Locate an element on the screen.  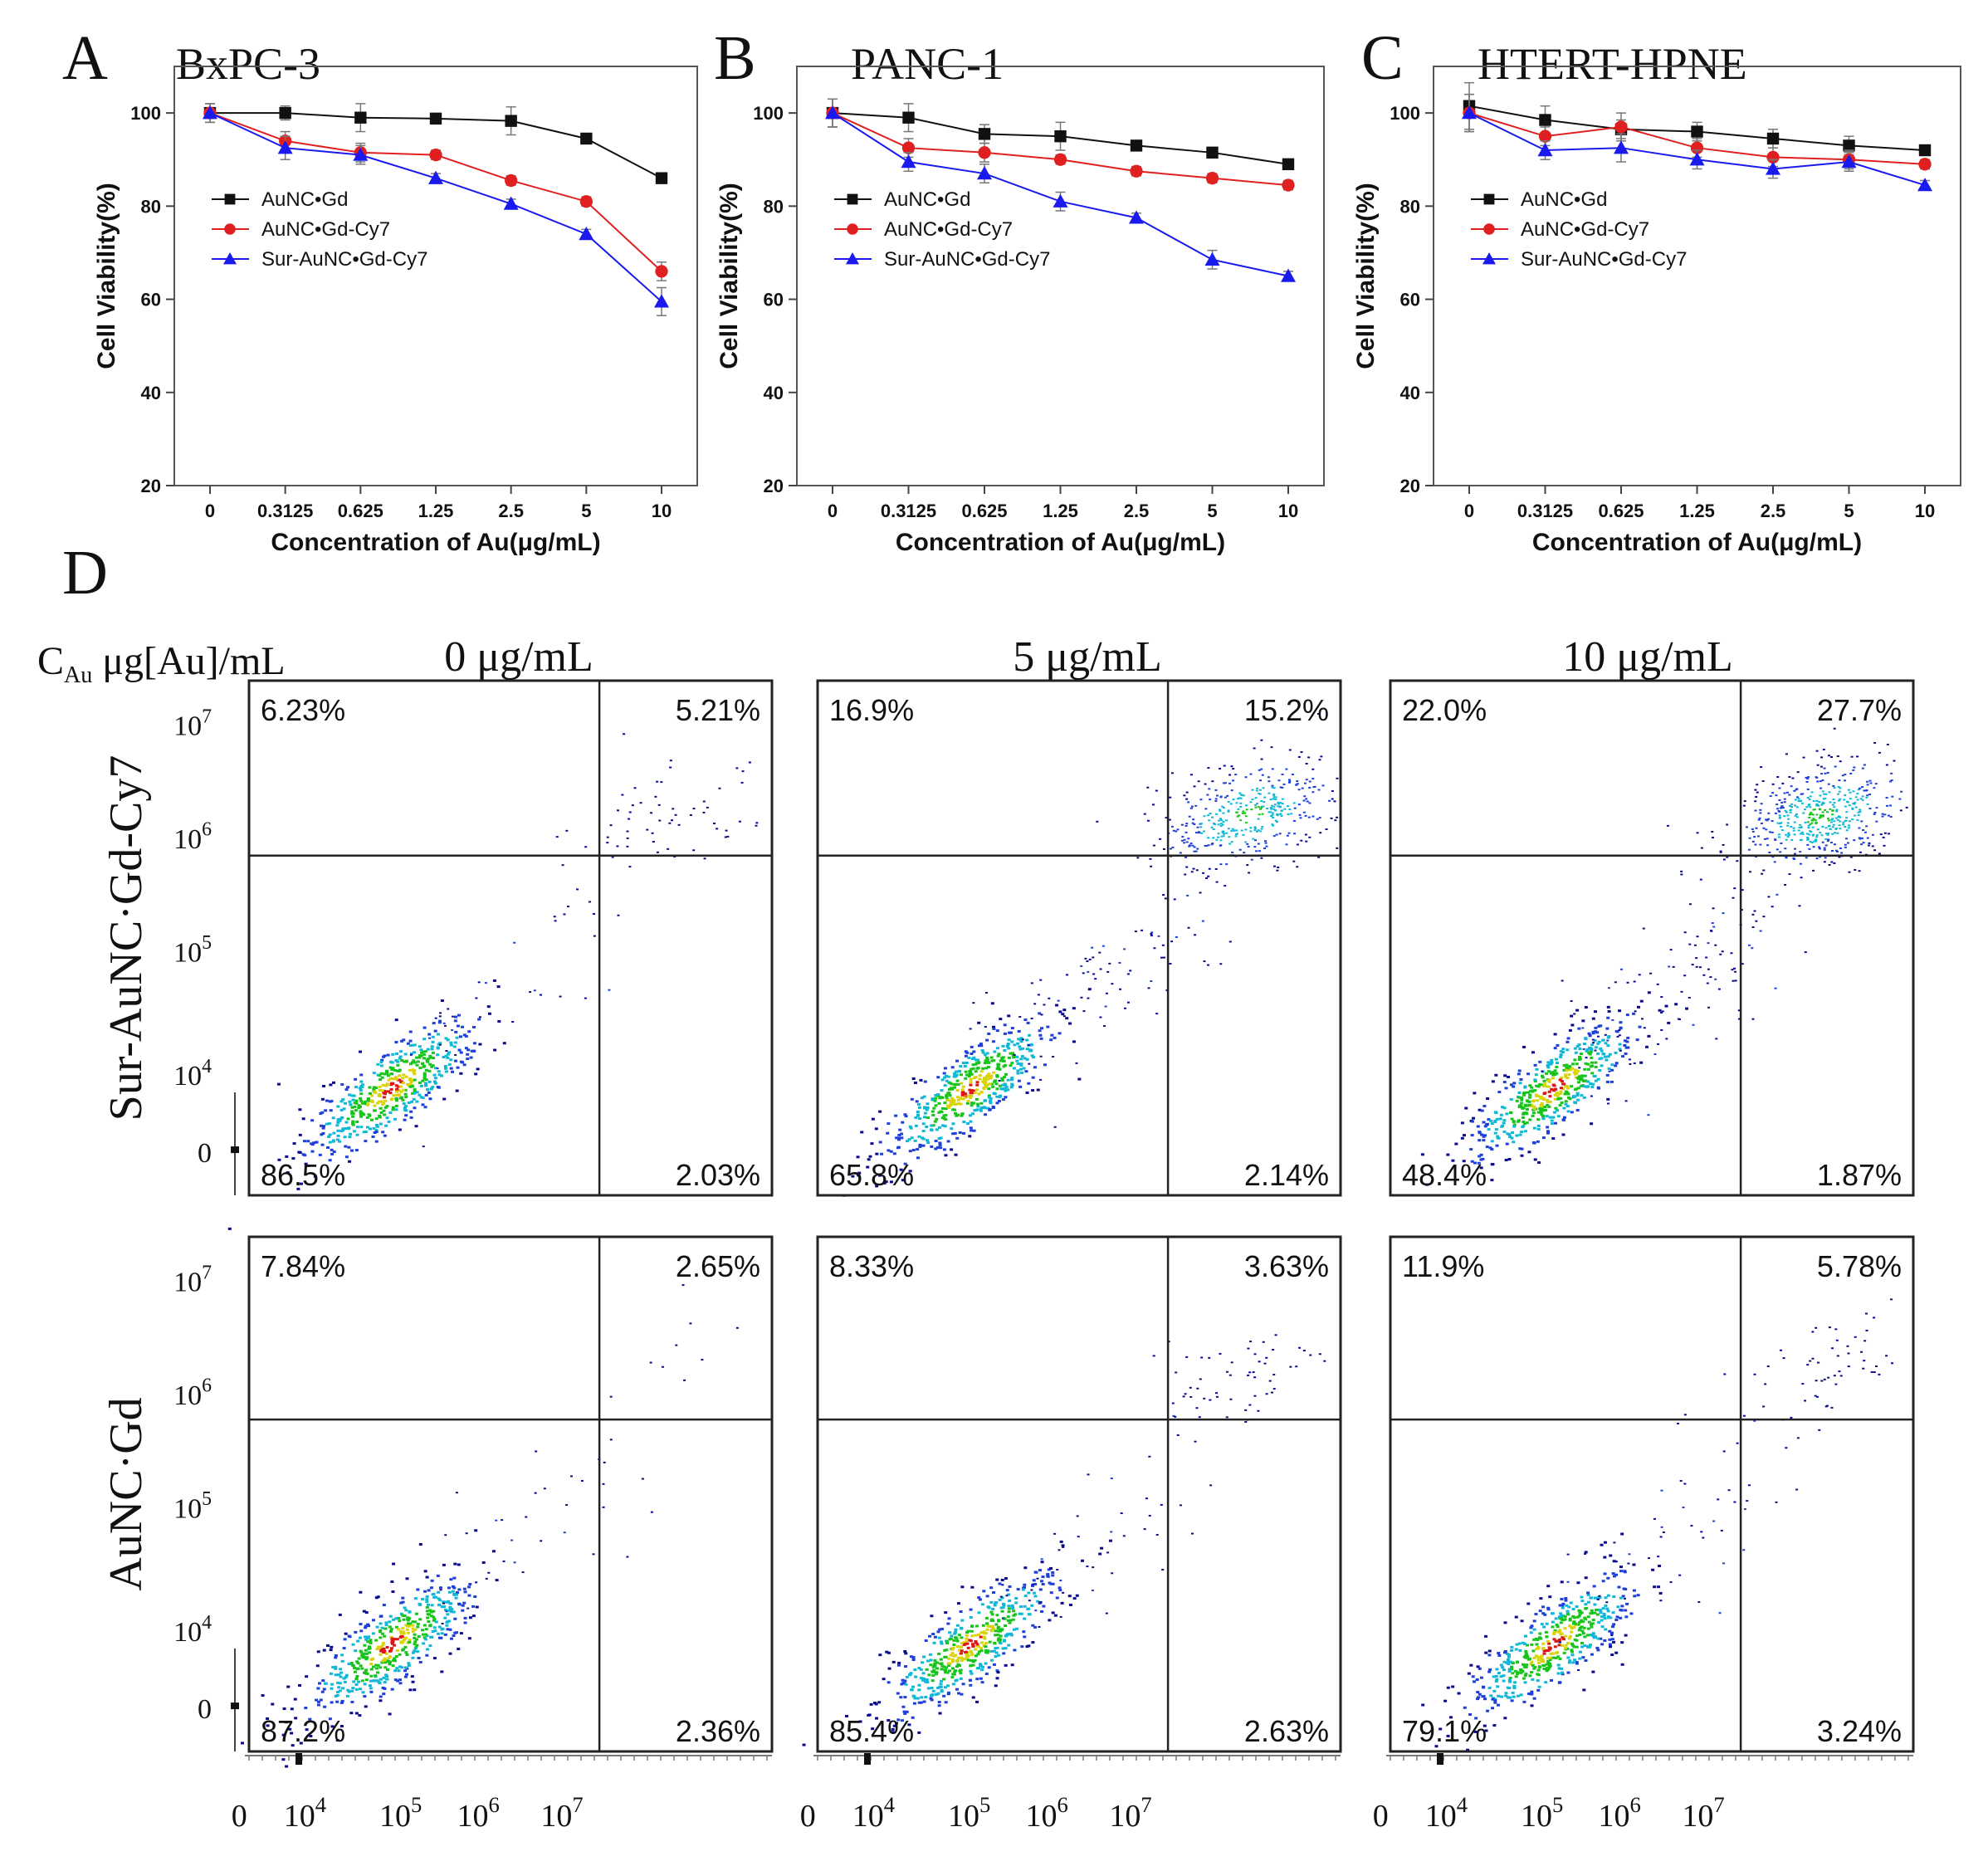
x-axis-tick: 106 is located at coordinates (1620, 1813).